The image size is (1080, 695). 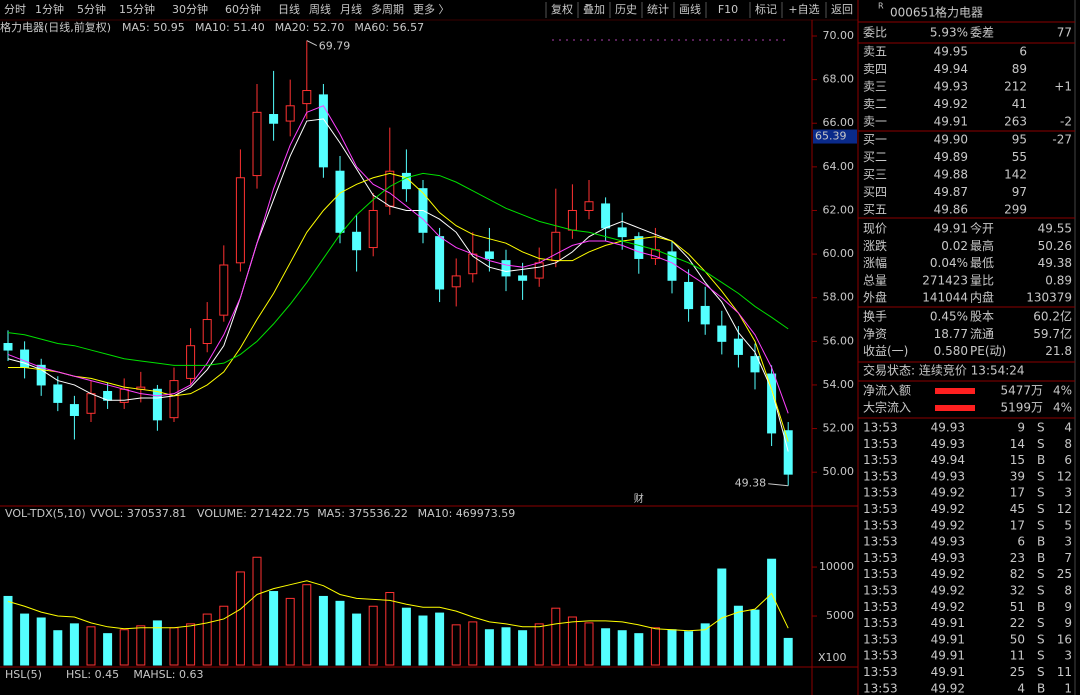 I want to click on y-tick-label: 56.00, so click(x=839, y=340).